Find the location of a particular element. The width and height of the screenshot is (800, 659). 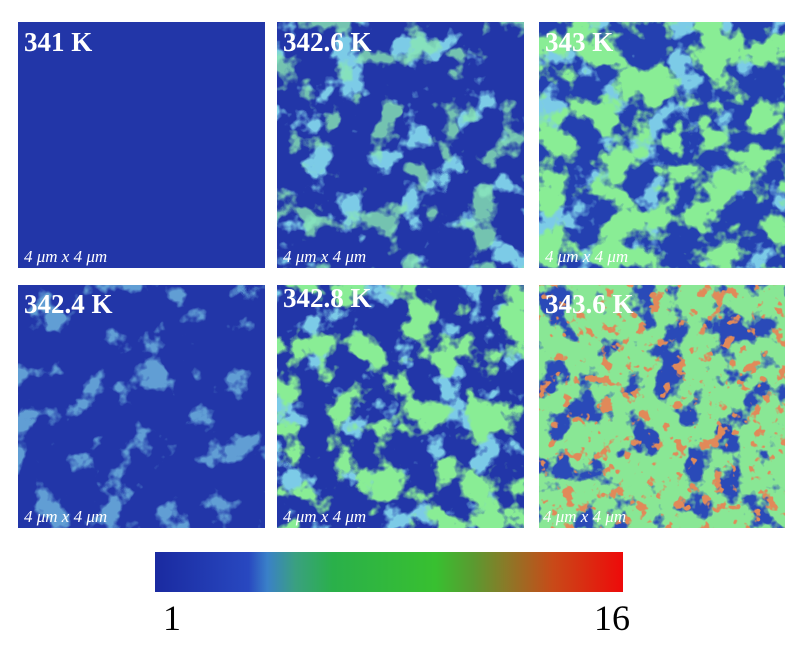

colorbar-min-label: 1 is located at coordinates (172, 618).